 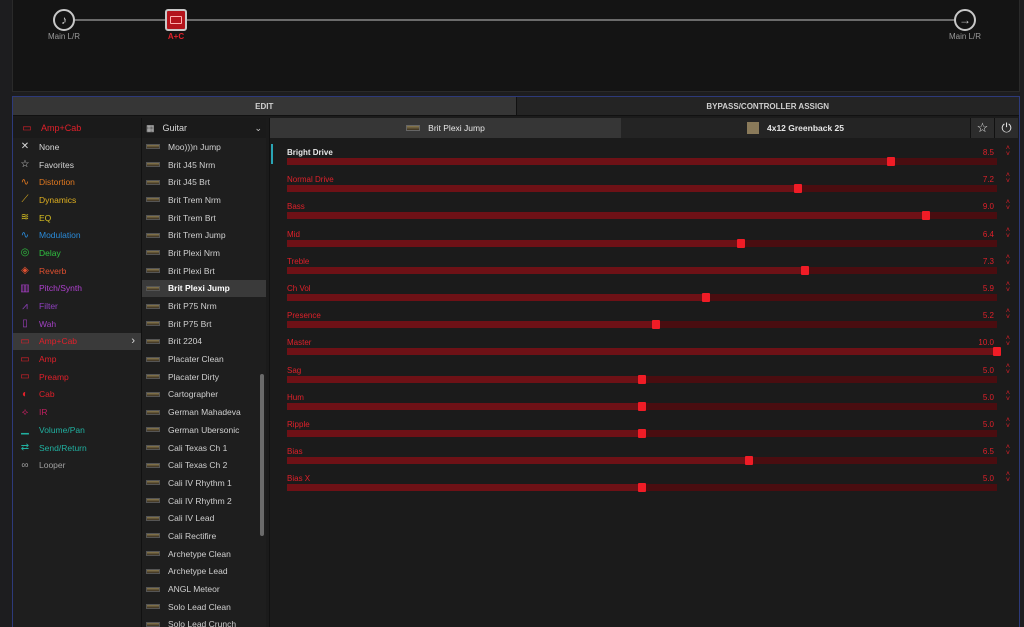 What do you see at coordinates (204, 621) in the screenshot?
I see `model-list-item: Solo Lead Crunch` at bounding box center [204, 621].